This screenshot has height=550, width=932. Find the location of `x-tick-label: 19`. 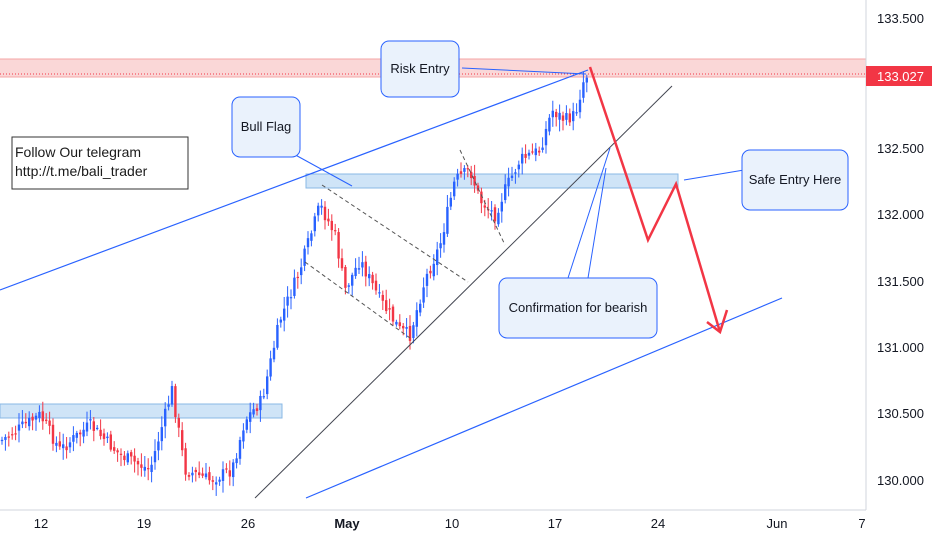

x-tick-label: 19 is located at coordinates (144, 523).